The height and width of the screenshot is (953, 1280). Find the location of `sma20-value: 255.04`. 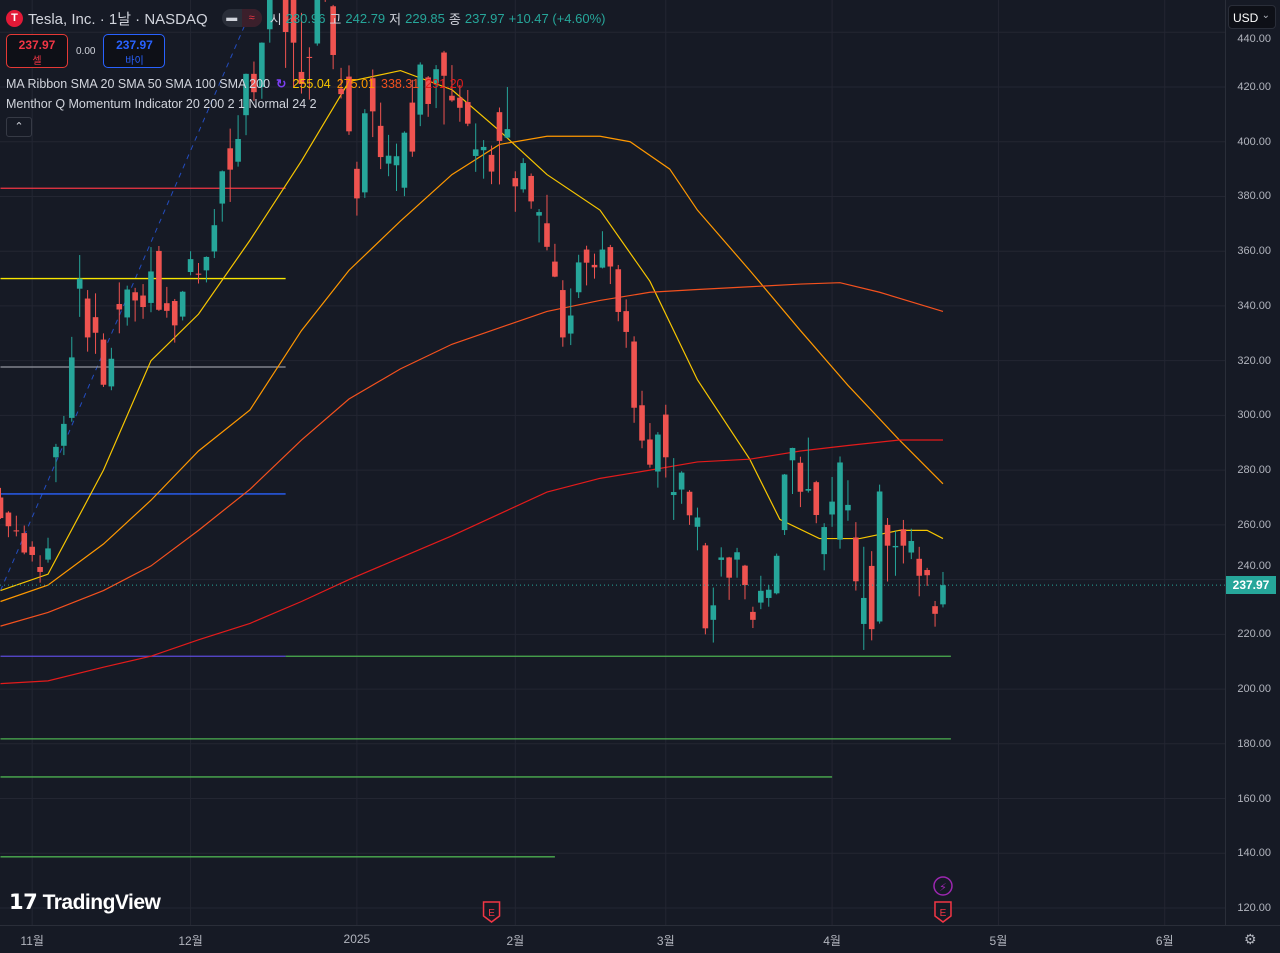

sma20-value: 255.04 is located at coordinates (311, 83).